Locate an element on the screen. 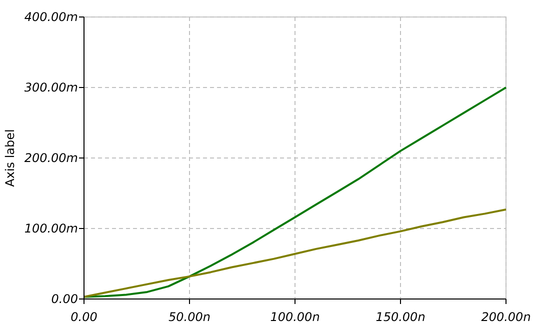 The height and width of the screenshot is (335, 546). x-tick-label: 150.00n is located at coordinates (401, 317).